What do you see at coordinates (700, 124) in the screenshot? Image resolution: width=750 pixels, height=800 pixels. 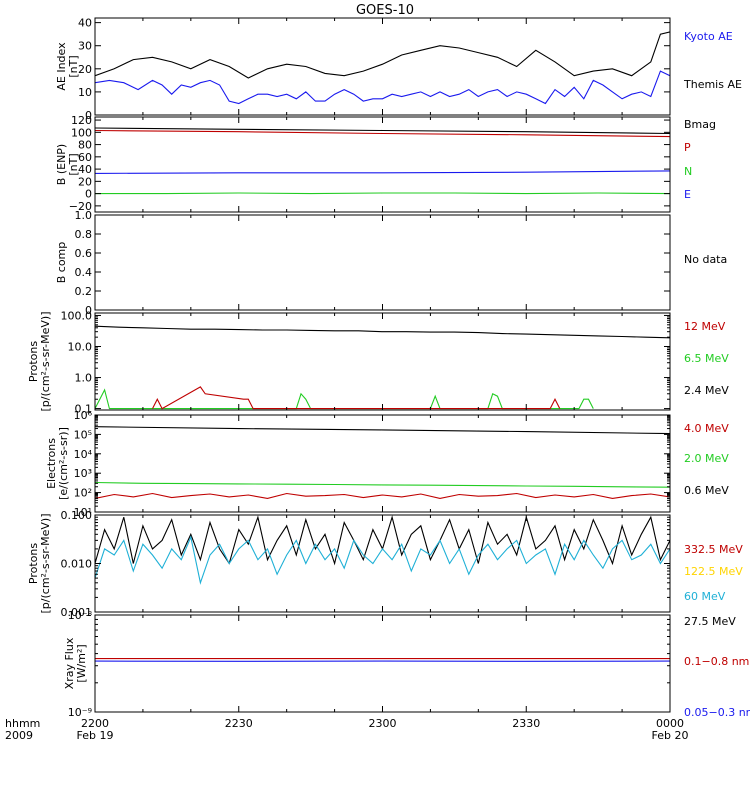 I see `legend-entry: Bmag` at bounding box center [700, 124].